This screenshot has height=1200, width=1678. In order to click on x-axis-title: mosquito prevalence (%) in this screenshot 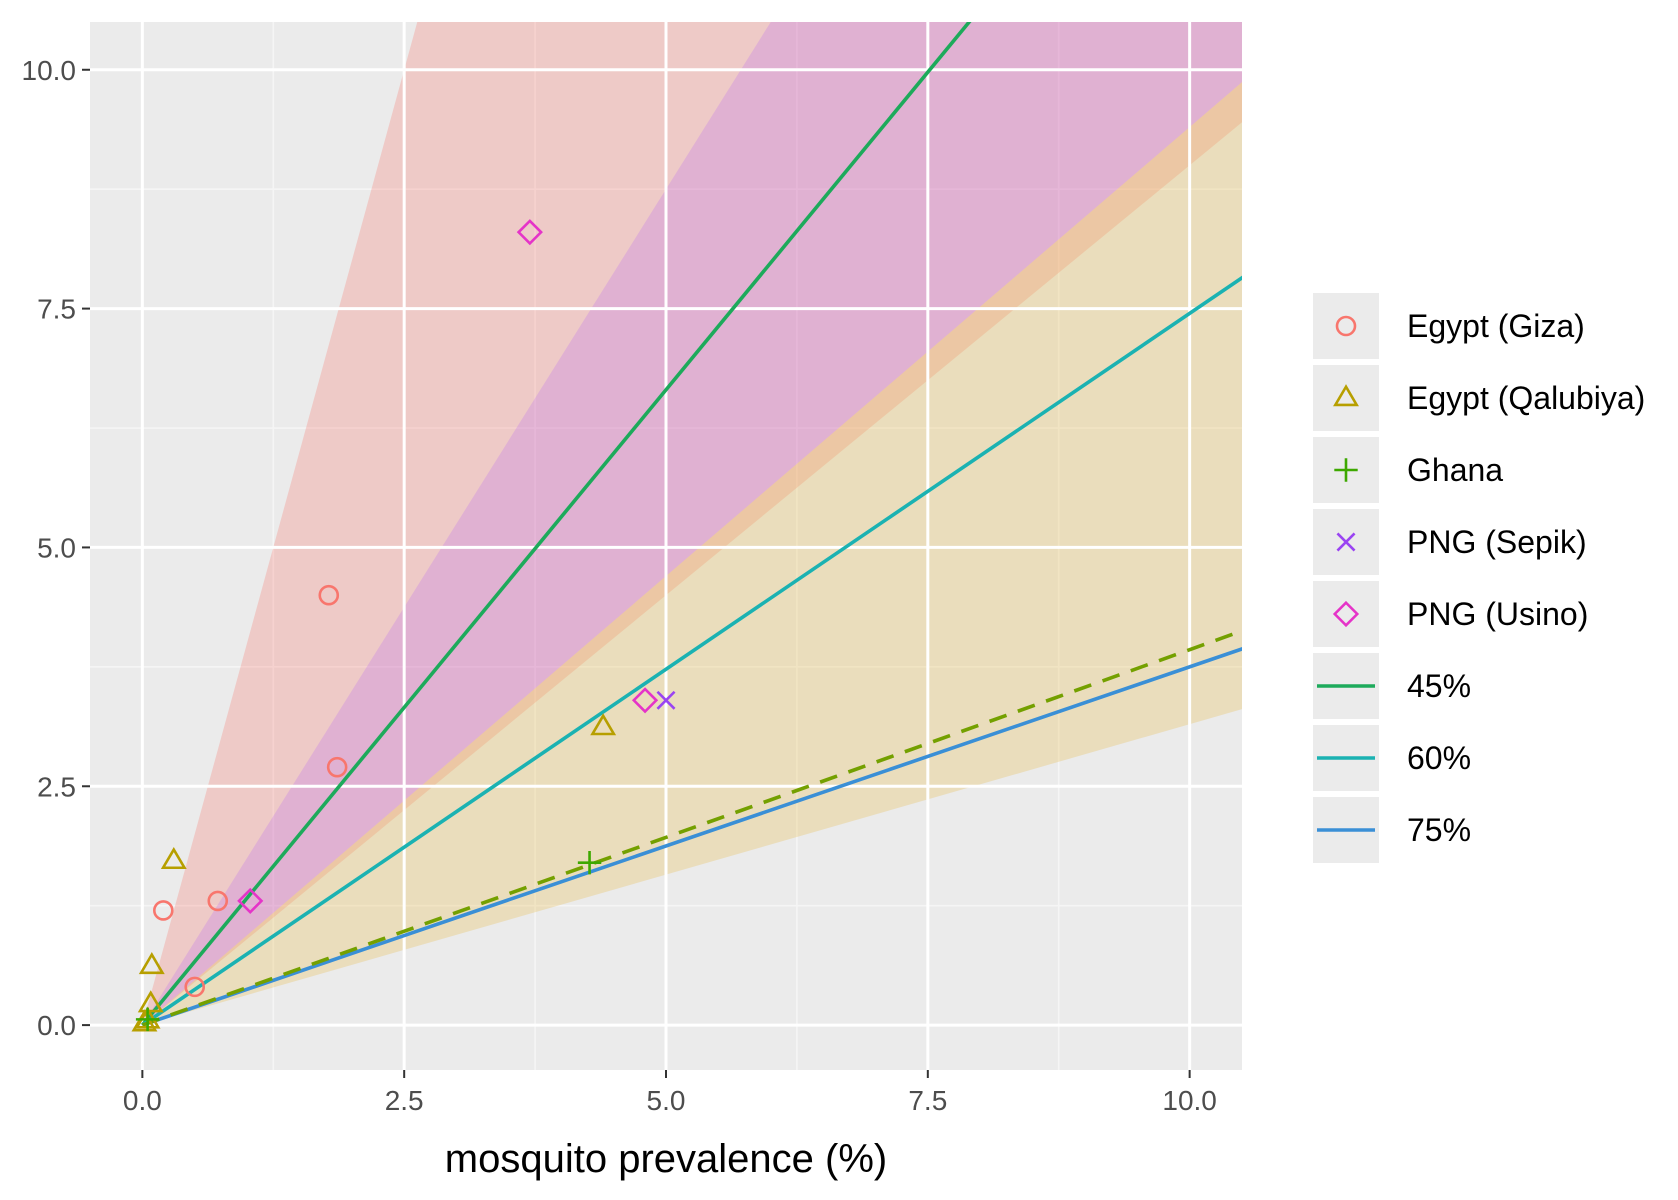, I will do `click(666, 1159)`.